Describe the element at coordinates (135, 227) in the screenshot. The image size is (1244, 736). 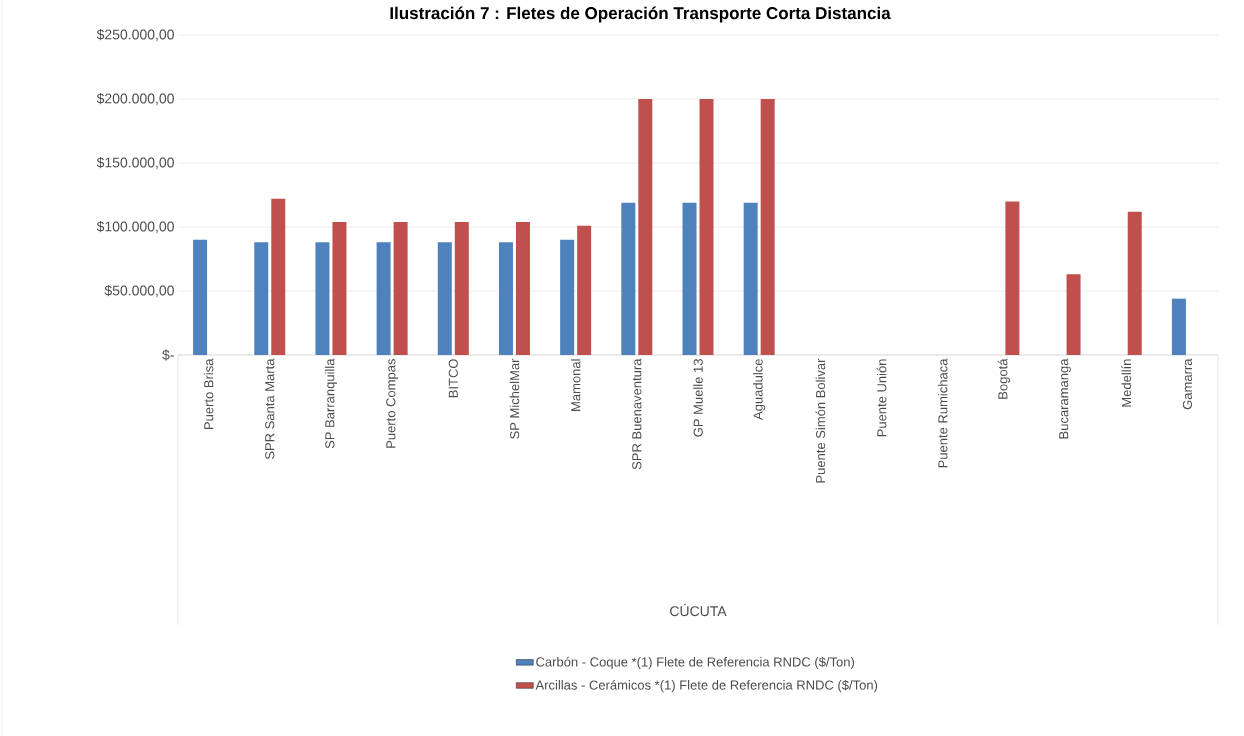
I see `y-tick-label: $100.000,00` at that location.